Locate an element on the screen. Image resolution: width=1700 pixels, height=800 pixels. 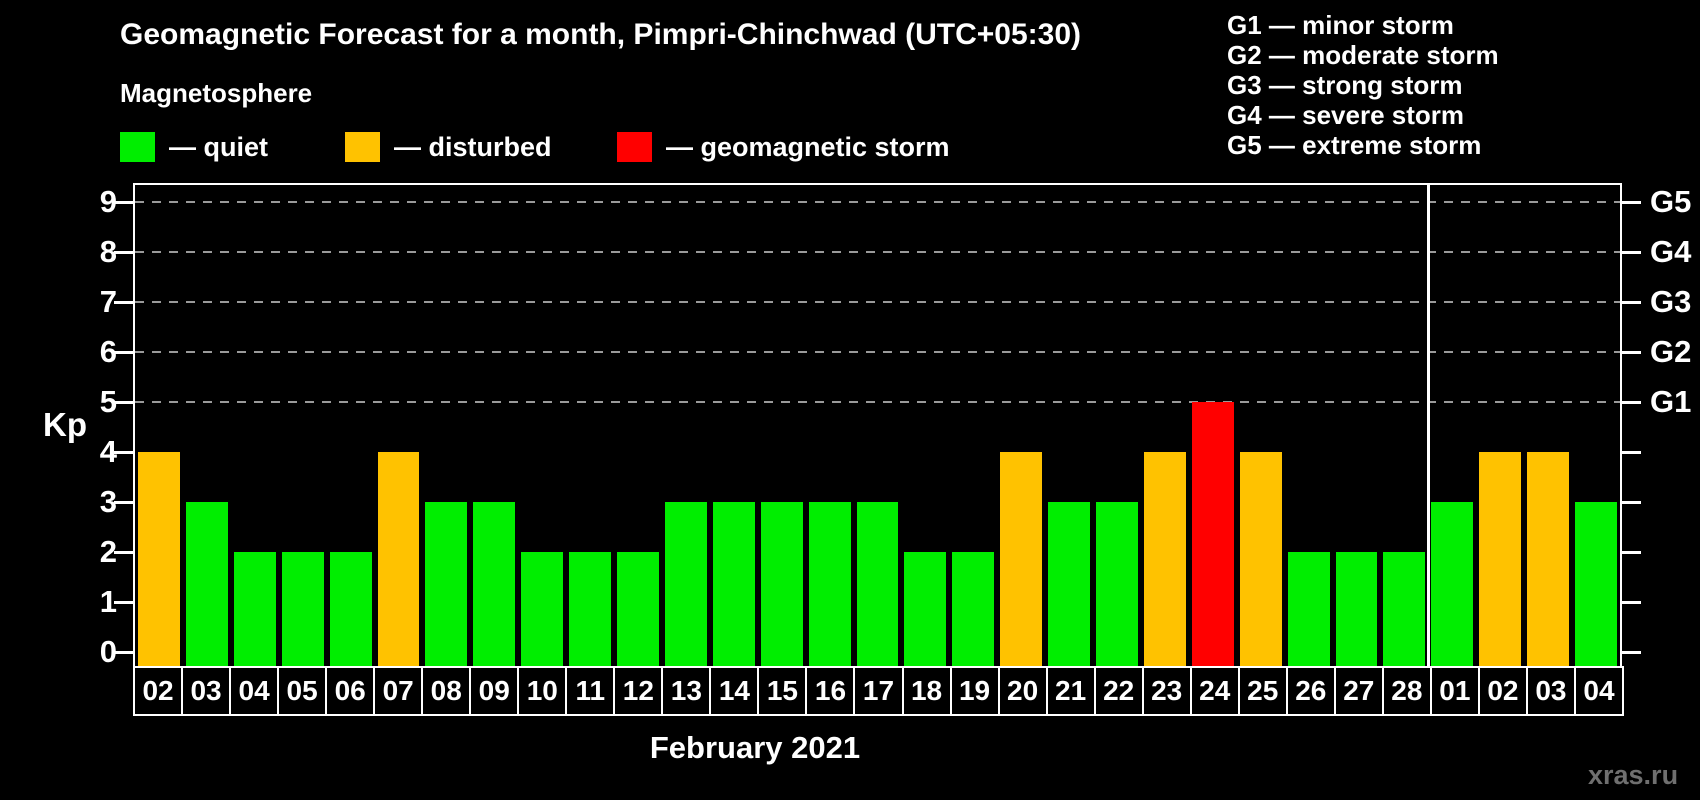
watermark: xras.ru is located at coordinates (1633, 775).